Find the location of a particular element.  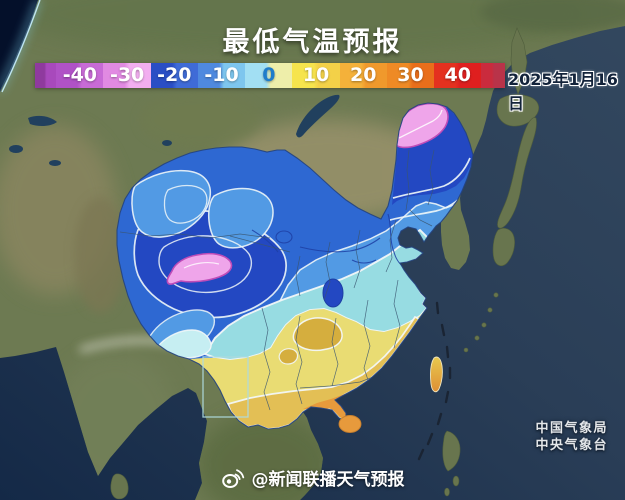

nine-dash-line is located at coordinates (434, 381).